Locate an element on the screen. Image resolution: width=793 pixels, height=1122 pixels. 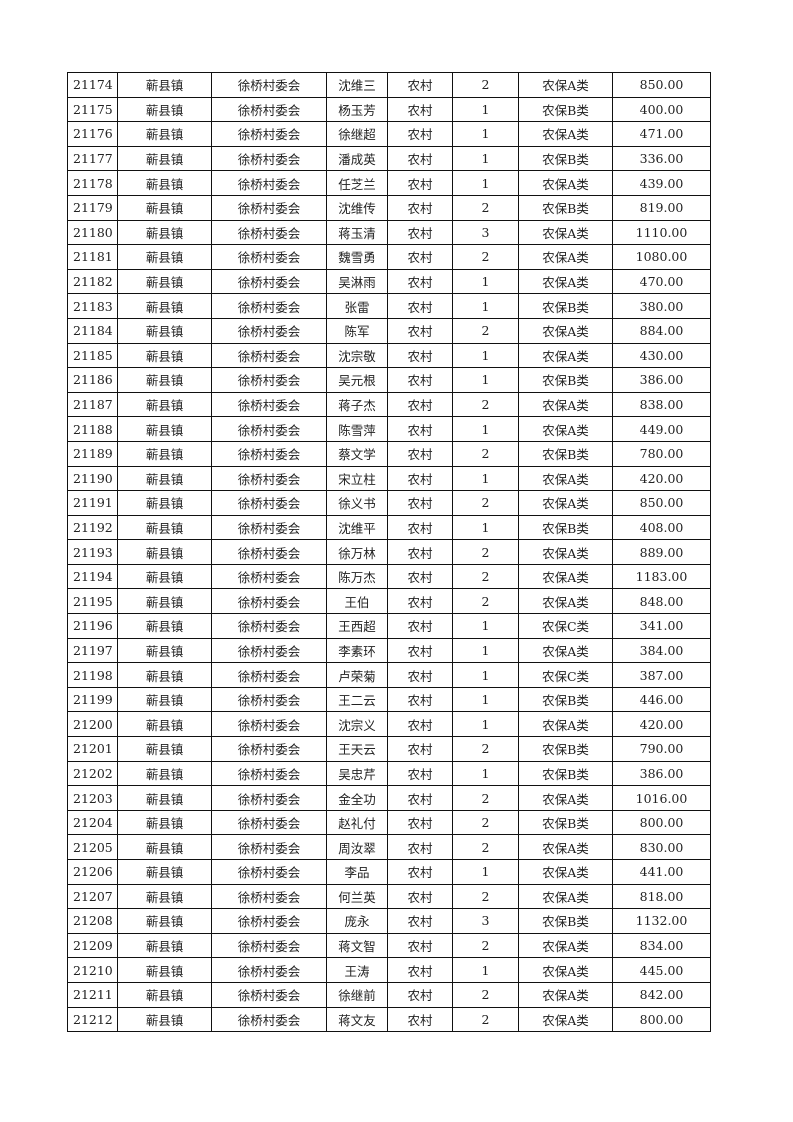
table-row: 21193 蕲县镇 徐桥村委会 徐万林 农村 2 农保A类 889.00 is located at coordinates (389, 552).